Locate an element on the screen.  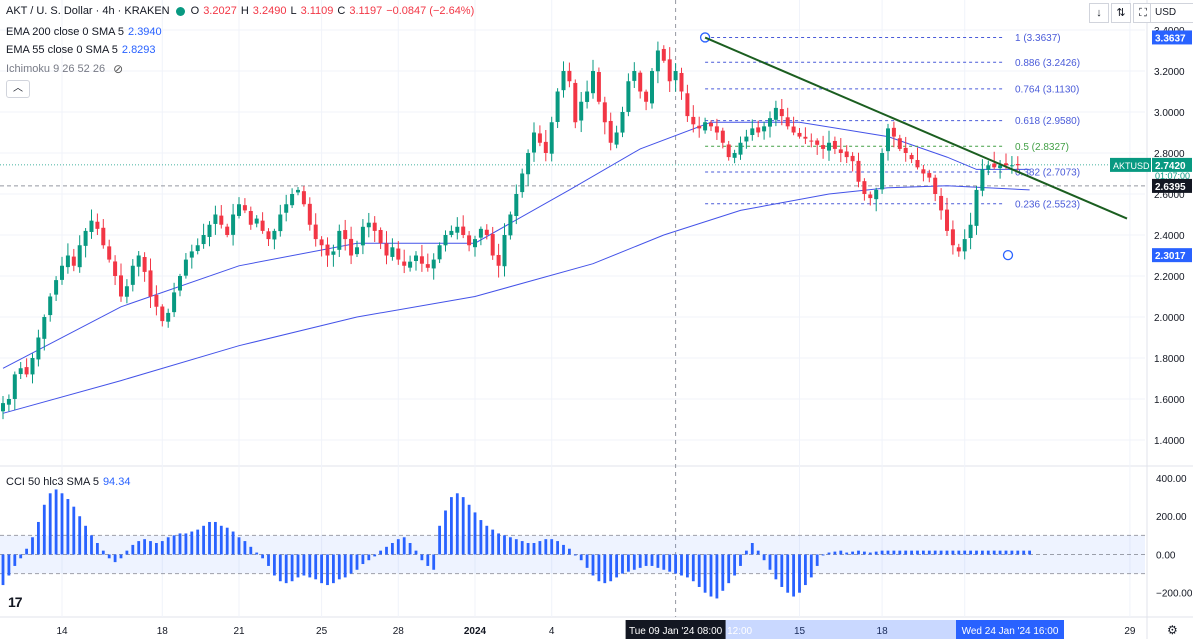
time-range-highlight is located at coordinates (849, 629).